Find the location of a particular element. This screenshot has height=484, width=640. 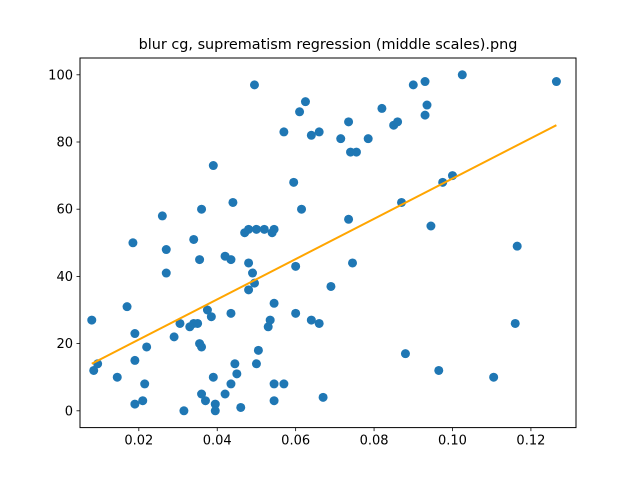

y-tick-label: 80 is located at coordinates (64, 143).